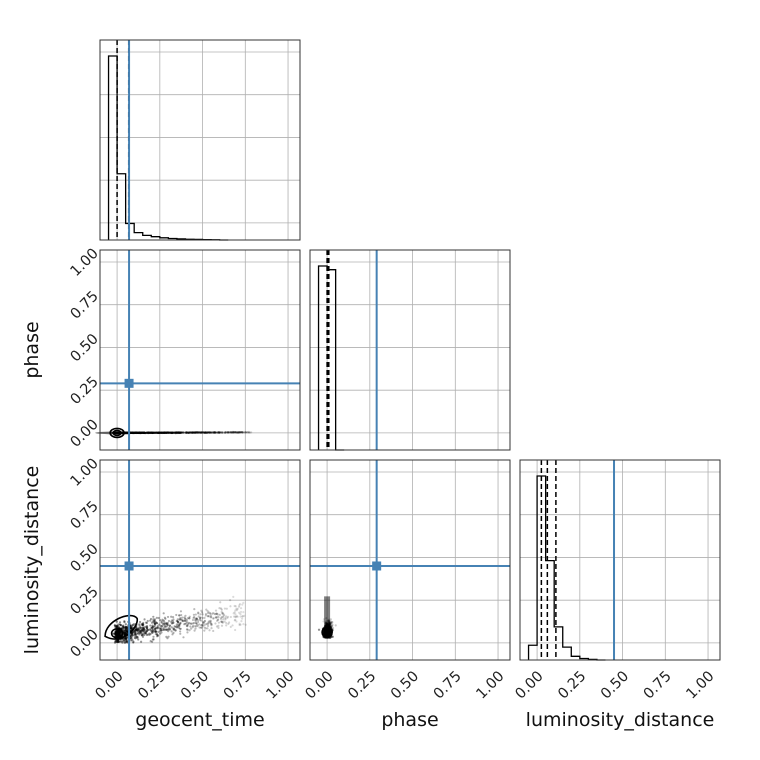 The image size is (760, 760). What do you see at coordinates (410, 560) in the screenshot?
I see `panel-frame` at bounding box center [410, 560].